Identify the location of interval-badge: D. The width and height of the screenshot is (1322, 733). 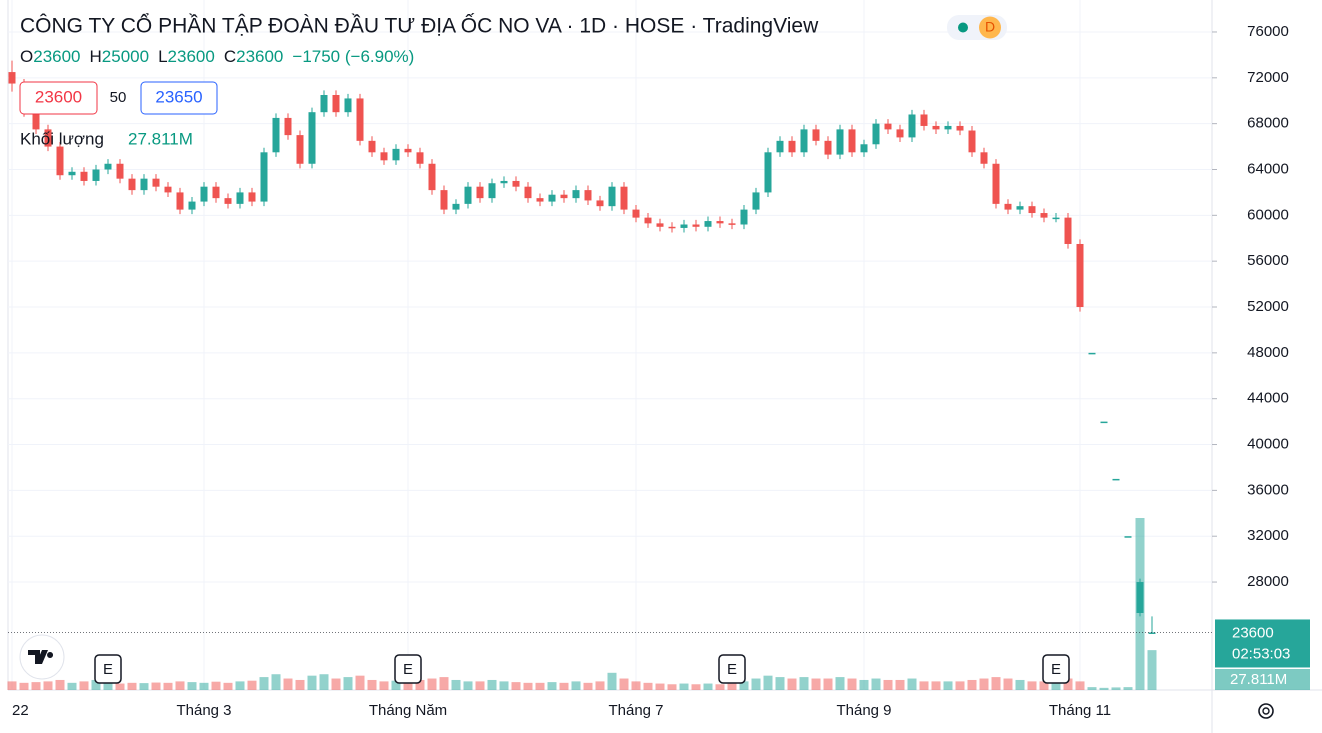
(990, 27).